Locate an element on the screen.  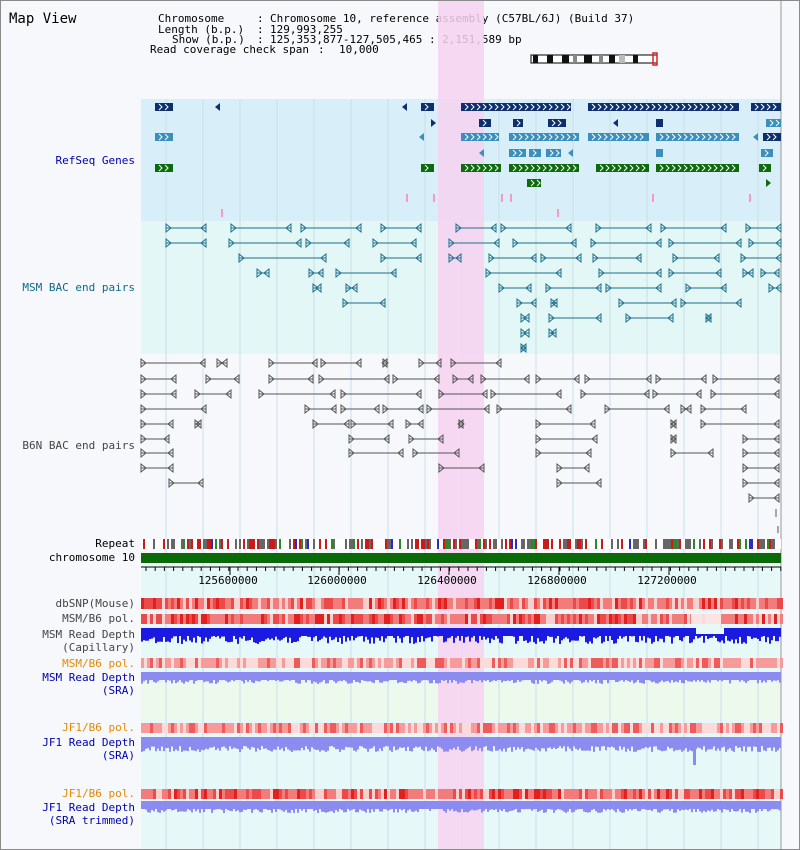
track-label-msm-b6-pol-2: MSM/B6 pol. is located at coordinates (98, 663).